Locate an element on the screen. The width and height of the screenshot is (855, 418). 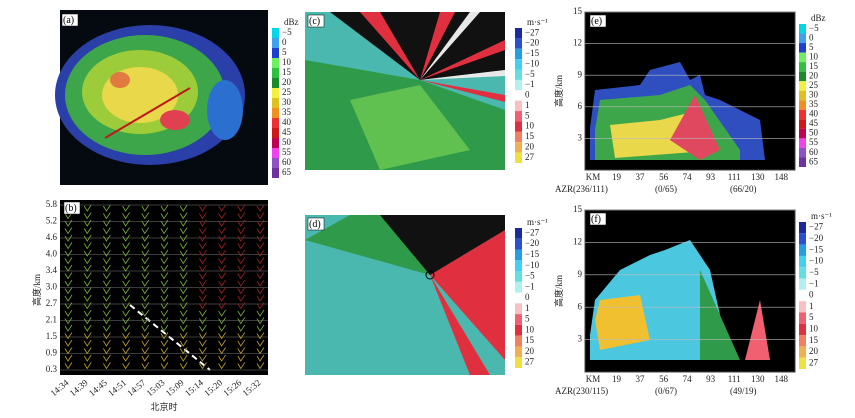
x-tick-label: KM is located at coordinates (593, 379).